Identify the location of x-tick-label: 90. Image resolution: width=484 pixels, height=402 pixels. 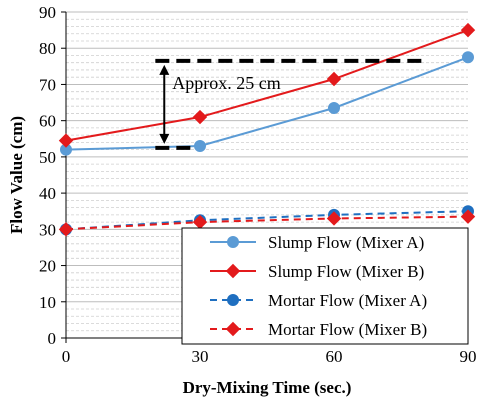
(468, 356).